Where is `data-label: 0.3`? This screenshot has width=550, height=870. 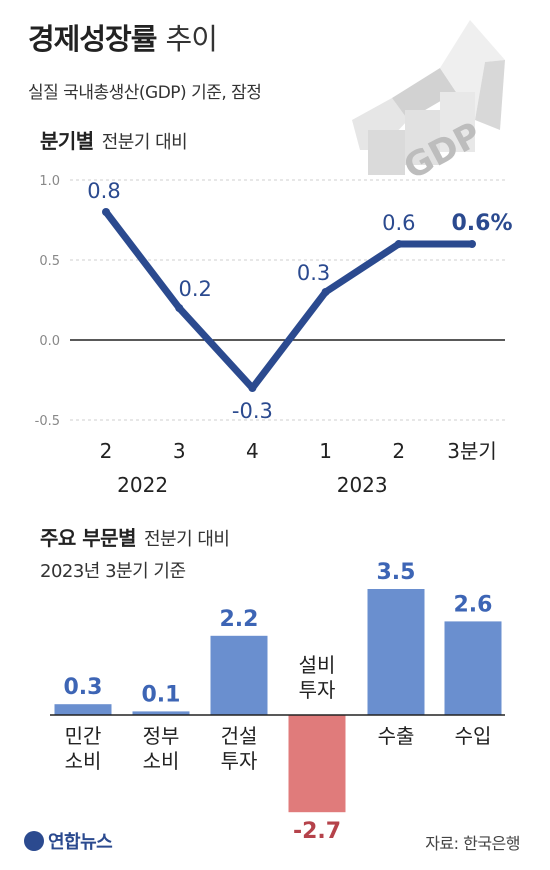
data-label: 0.3 is located at coordinates (313, 273).